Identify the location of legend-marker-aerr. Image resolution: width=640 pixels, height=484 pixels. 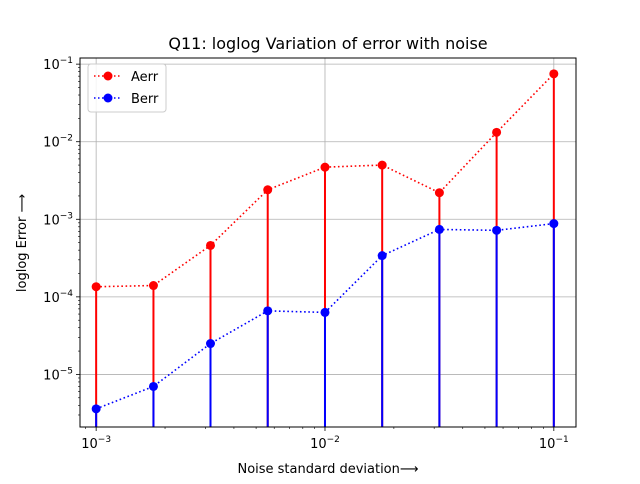
(108, 76).